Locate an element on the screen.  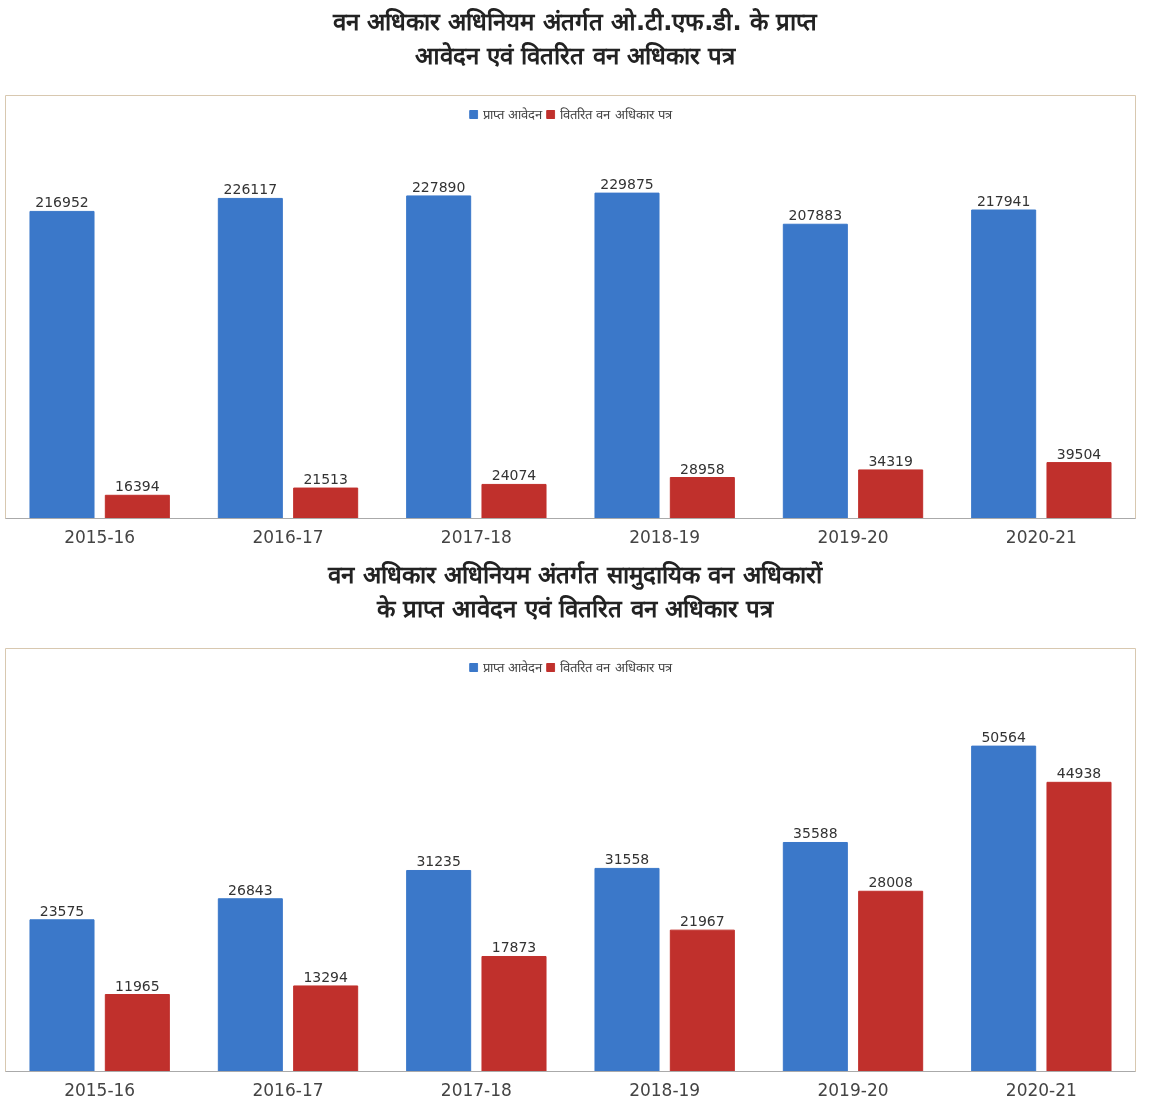
data-label: 28958 is located at coordinates (702, 468).